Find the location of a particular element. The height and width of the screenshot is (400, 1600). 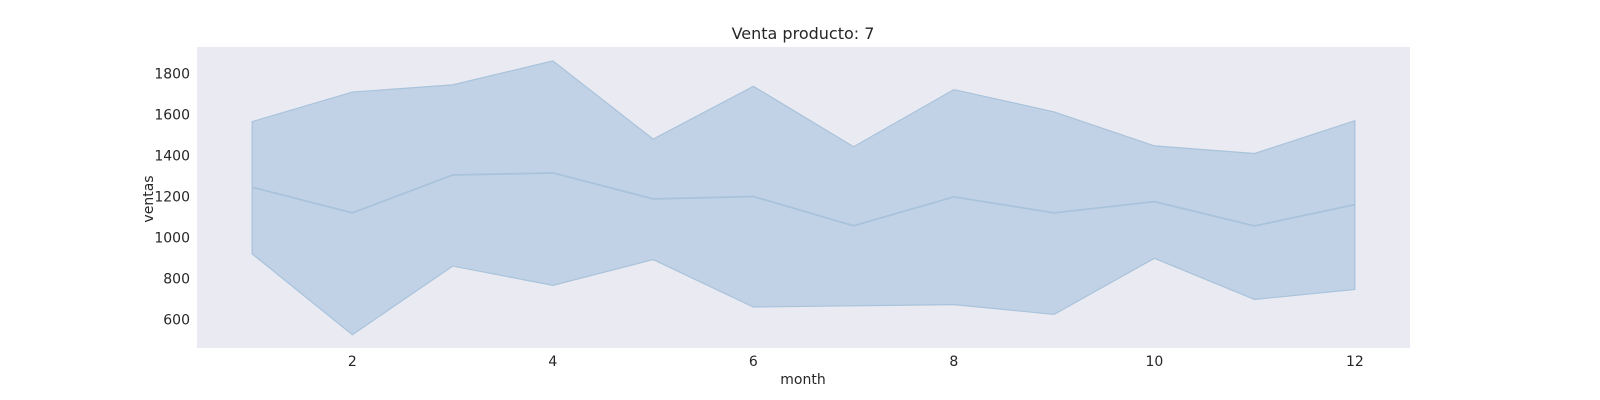

x-tick-label: 10 is located at coordinates (1154, 362).